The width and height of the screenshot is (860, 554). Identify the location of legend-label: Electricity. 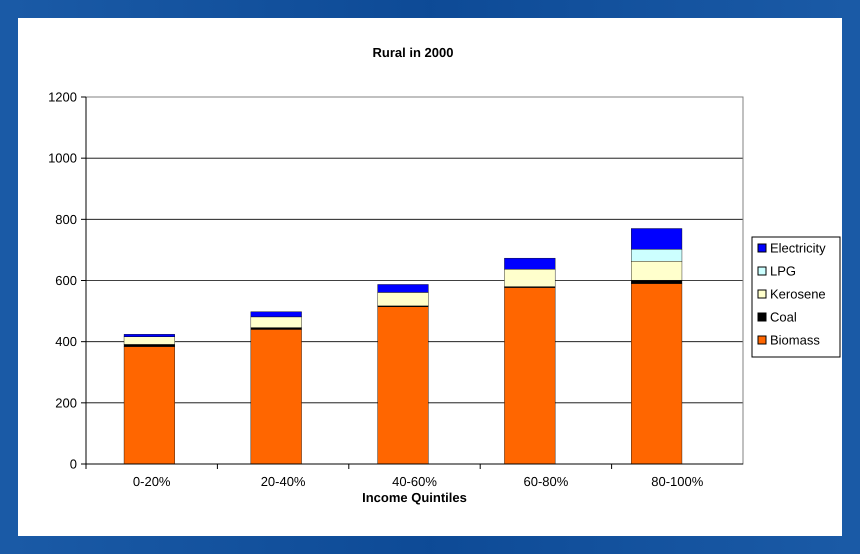
(798, 248).